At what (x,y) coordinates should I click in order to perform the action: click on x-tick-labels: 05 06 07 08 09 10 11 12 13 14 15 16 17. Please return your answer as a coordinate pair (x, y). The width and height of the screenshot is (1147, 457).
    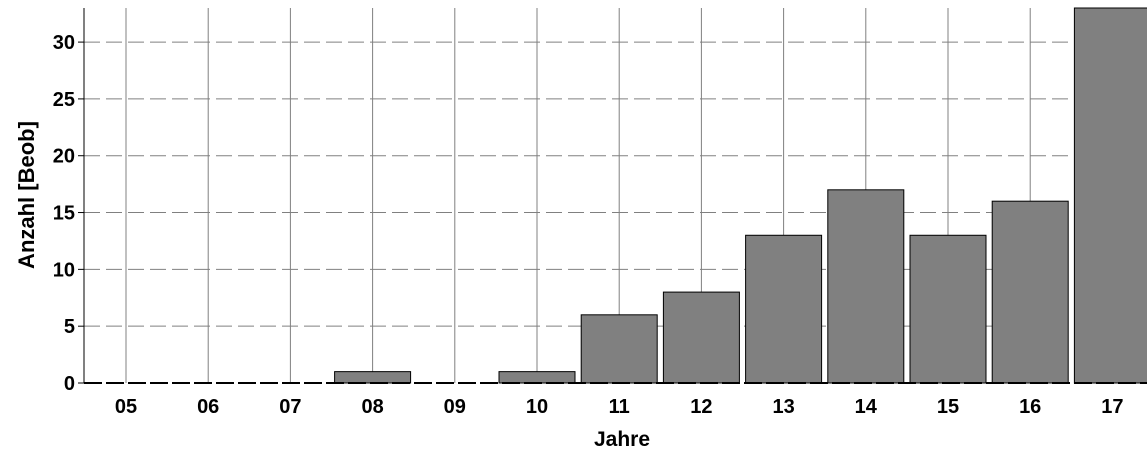
    Looking at the image, I should click on (619, 407).